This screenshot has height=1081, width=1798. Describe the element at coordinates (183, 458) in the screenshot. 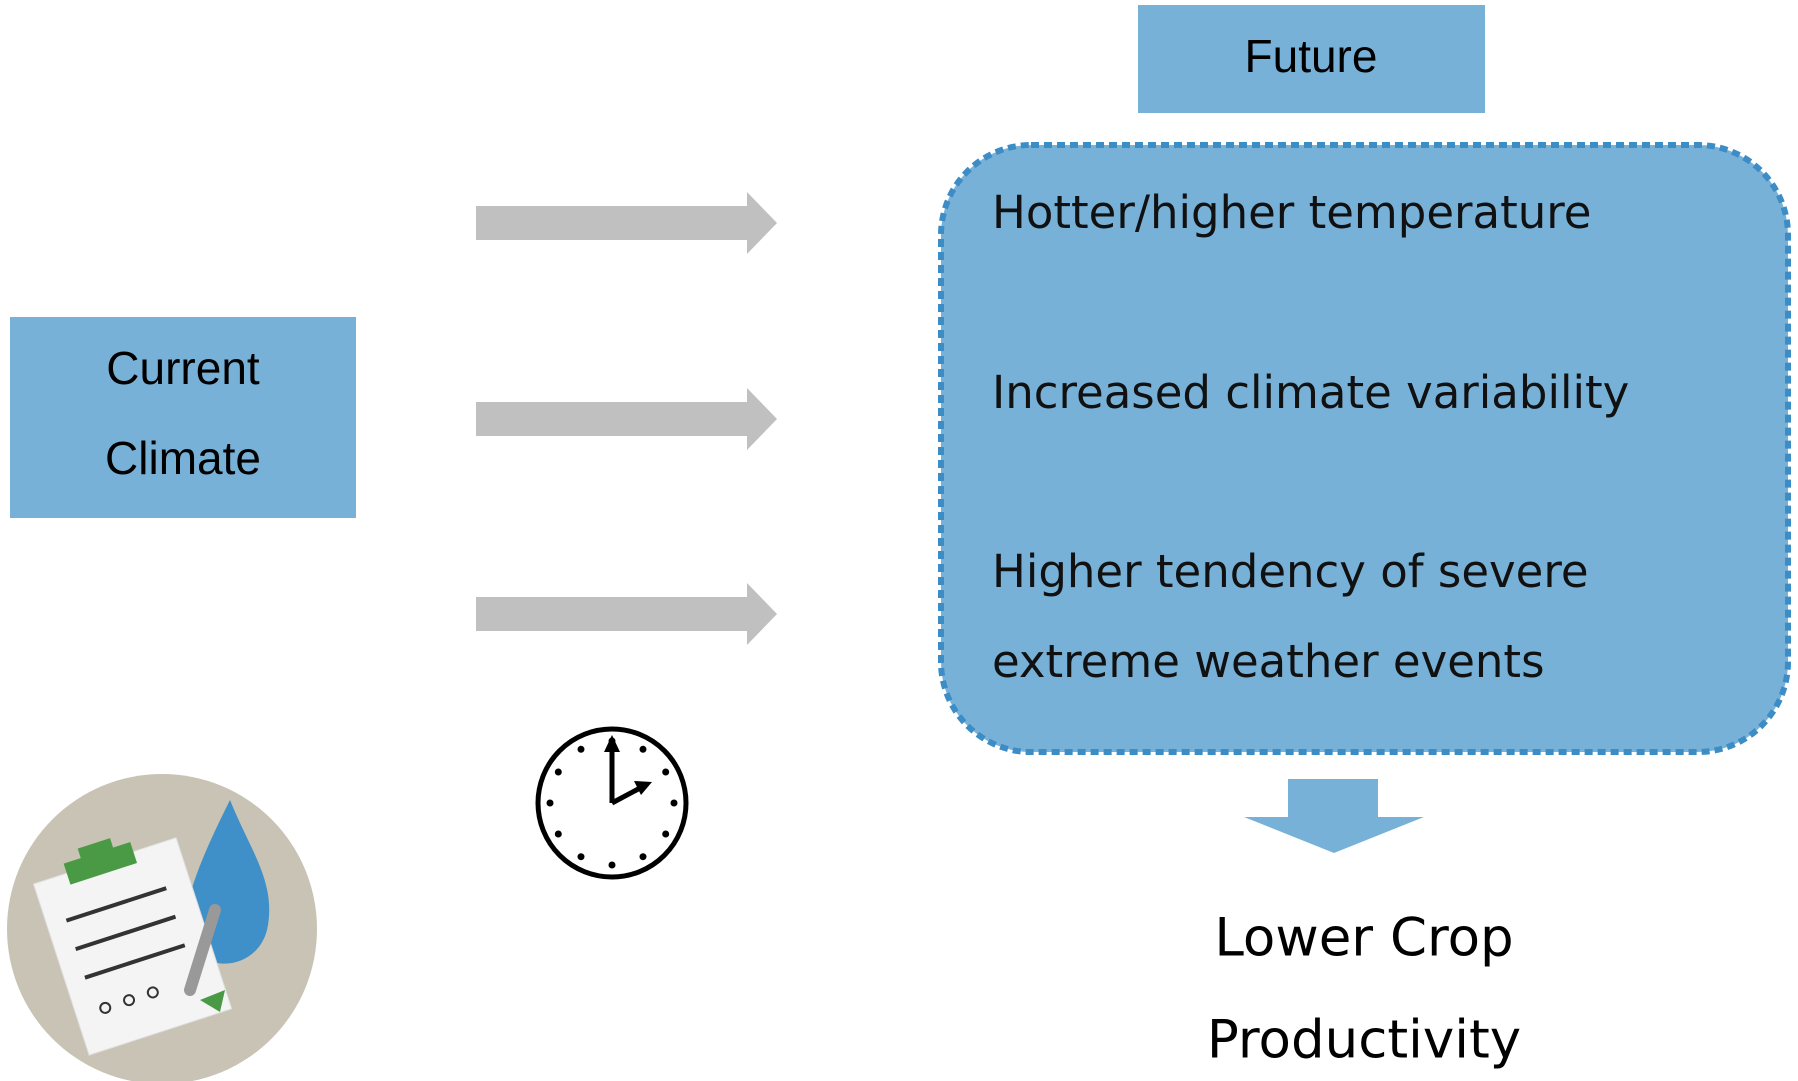

I see `current-label: Climate` at that location.